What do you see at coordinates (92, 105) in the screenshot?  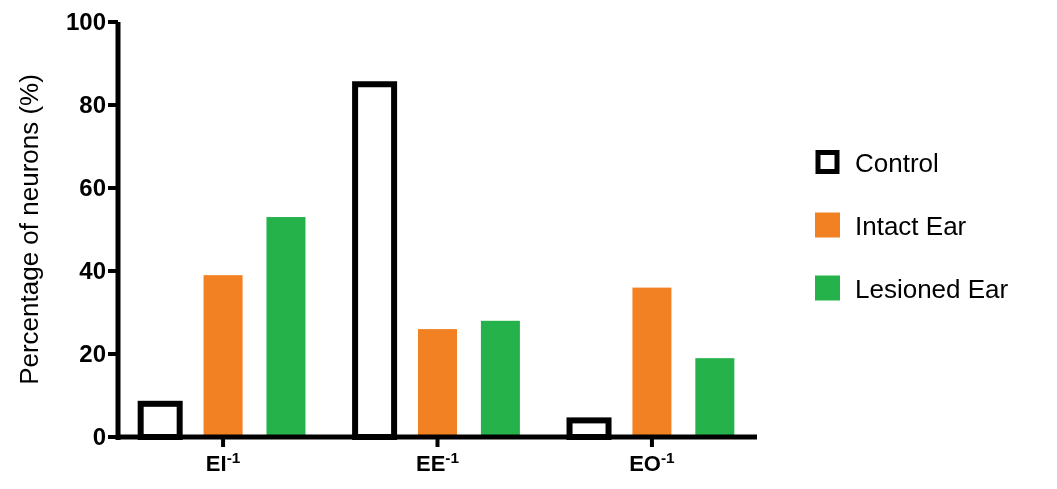 I see `y-tick-label: 80` at bounding box center [92, 105].